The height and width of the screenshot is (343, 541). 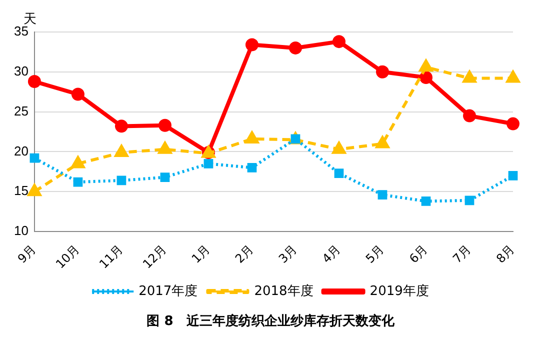 I want to click on x-tick-label: 2月, so click(x=244, y=254).